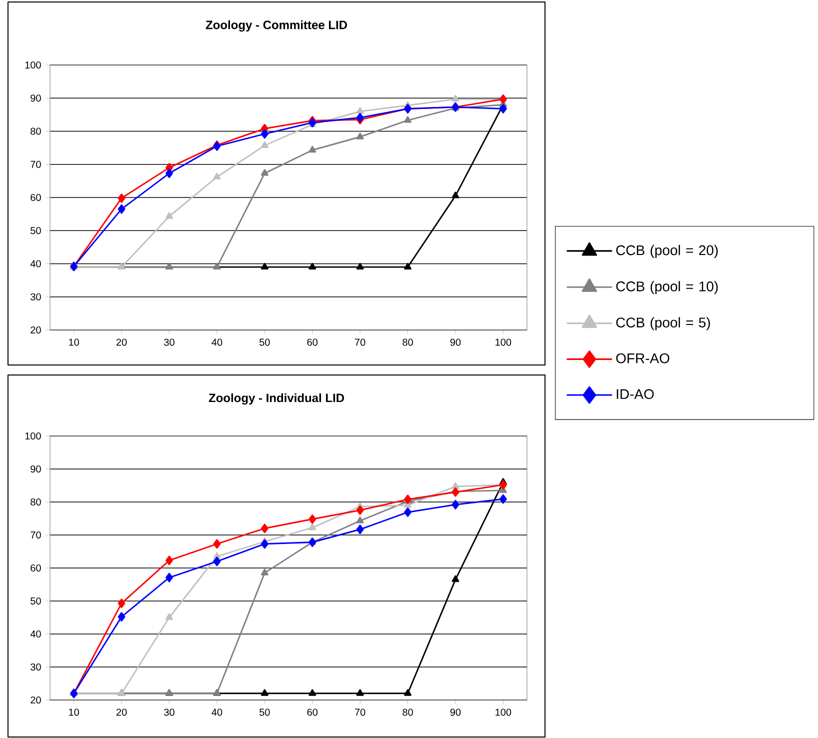 This screenshot has width=818, height=738. I want to click on legend-label: CCB (pool = 10), so click(667, 287).